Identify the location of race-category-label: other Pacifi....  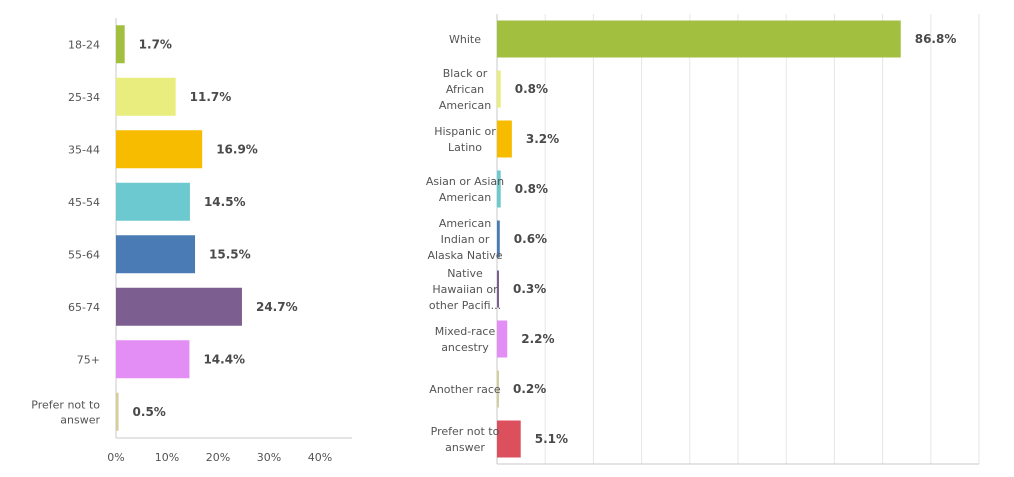
(465, 305).